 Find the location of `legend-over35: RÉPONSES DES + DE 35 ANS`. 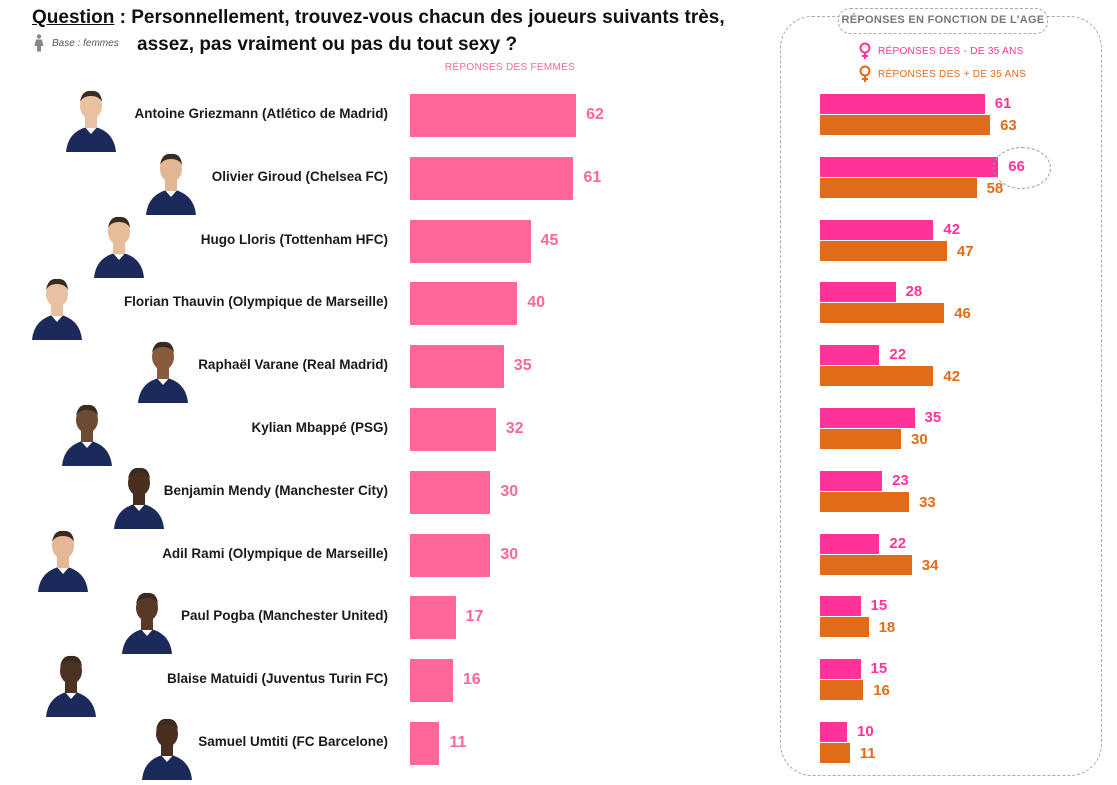

legend-over35: RÉPONSES DES + DE 35 ANS is located at coordinates (942, 74).